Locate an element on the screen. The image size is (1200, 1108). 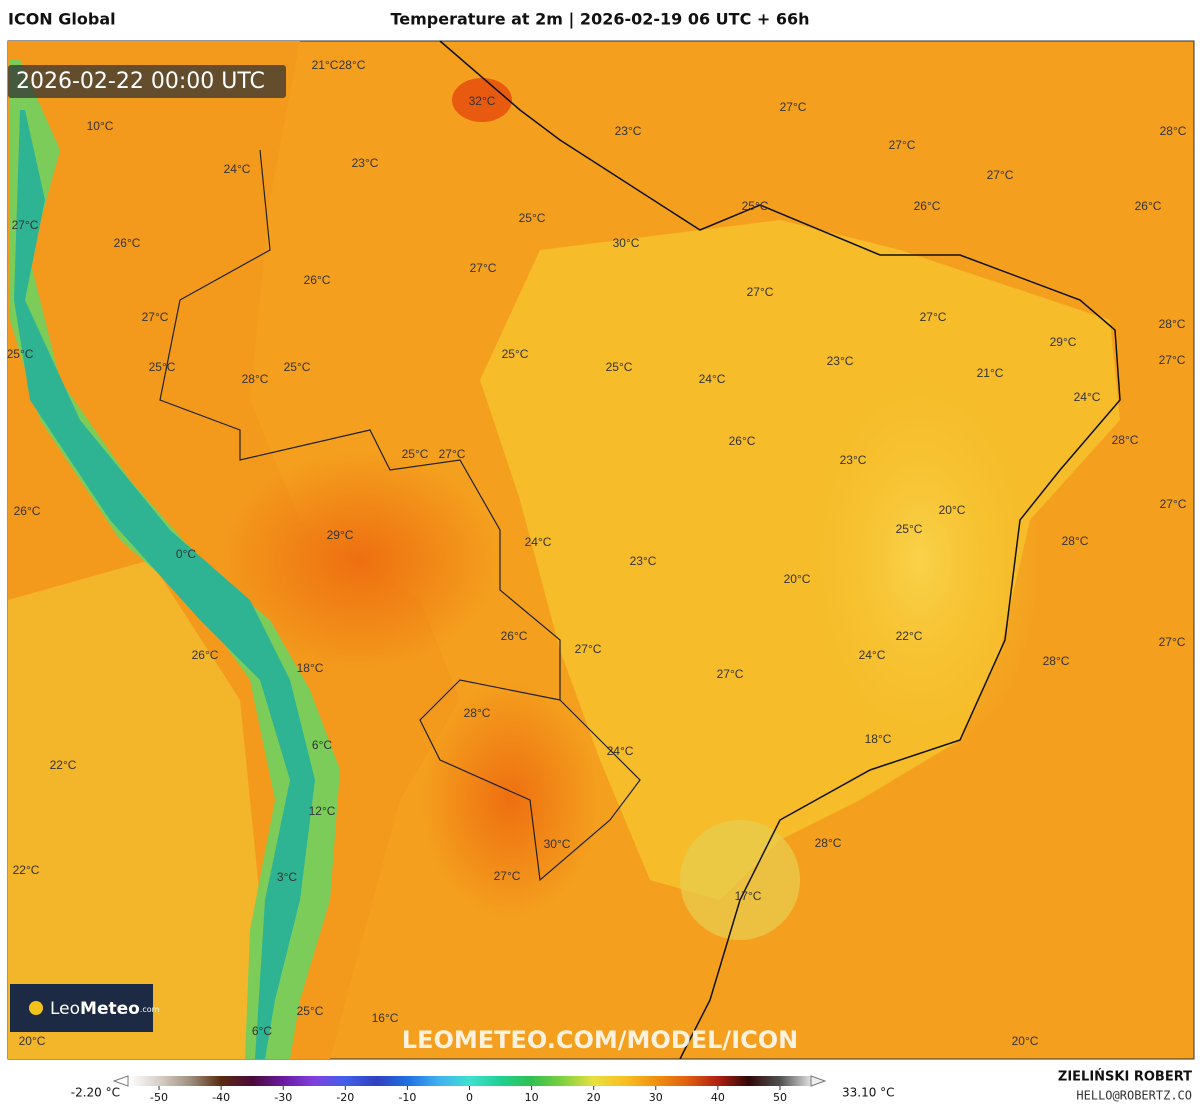
author: ZIELIŃSKI ROBERT is located at coordinates (1125, 1077).